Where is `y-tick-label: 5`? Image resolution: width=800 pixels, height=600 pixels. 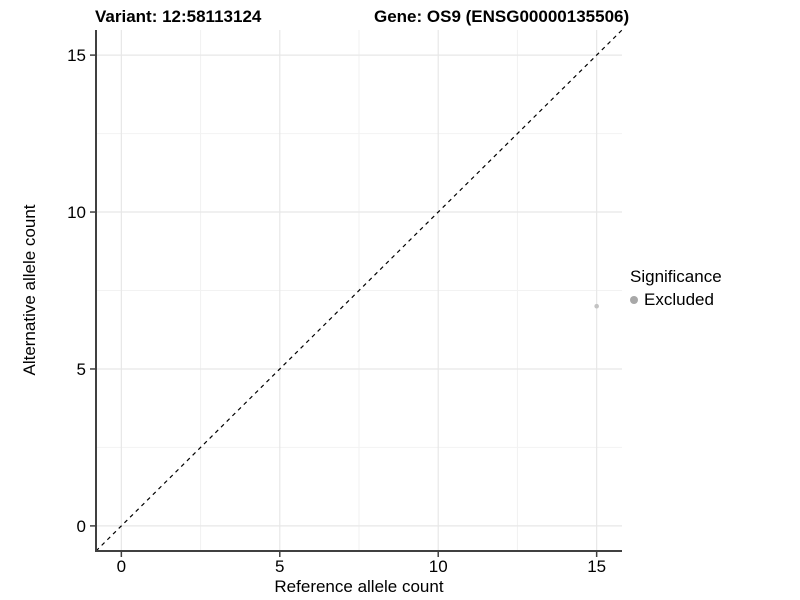
y-tick-label: 5 is located at coordinates (81, 369).